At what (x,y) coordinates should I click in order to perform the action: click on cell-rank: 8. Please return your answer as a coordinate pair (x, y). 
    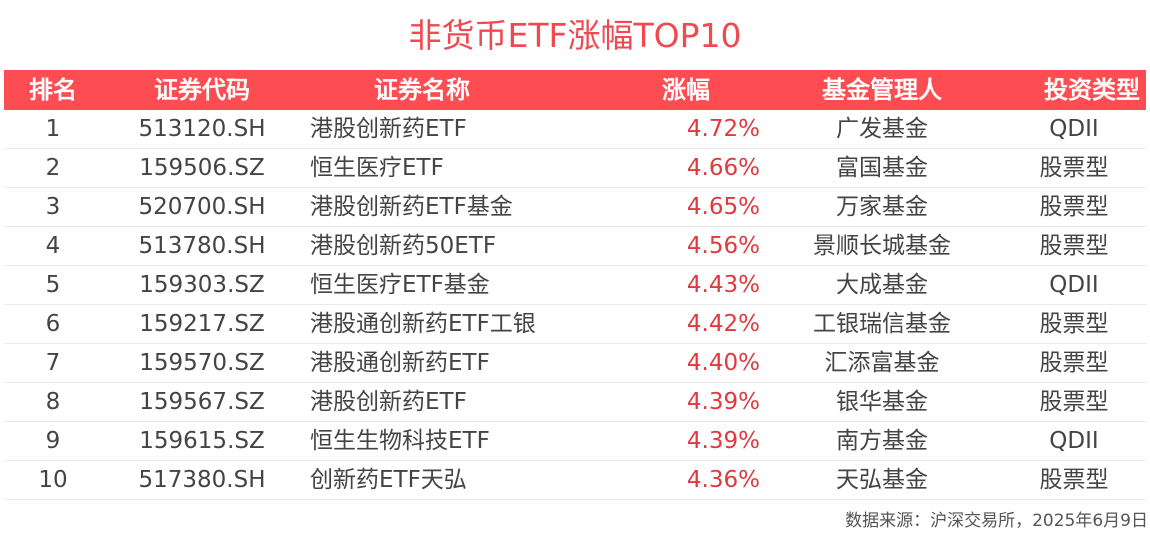
    Looking at the image, I should click on (53, 402).